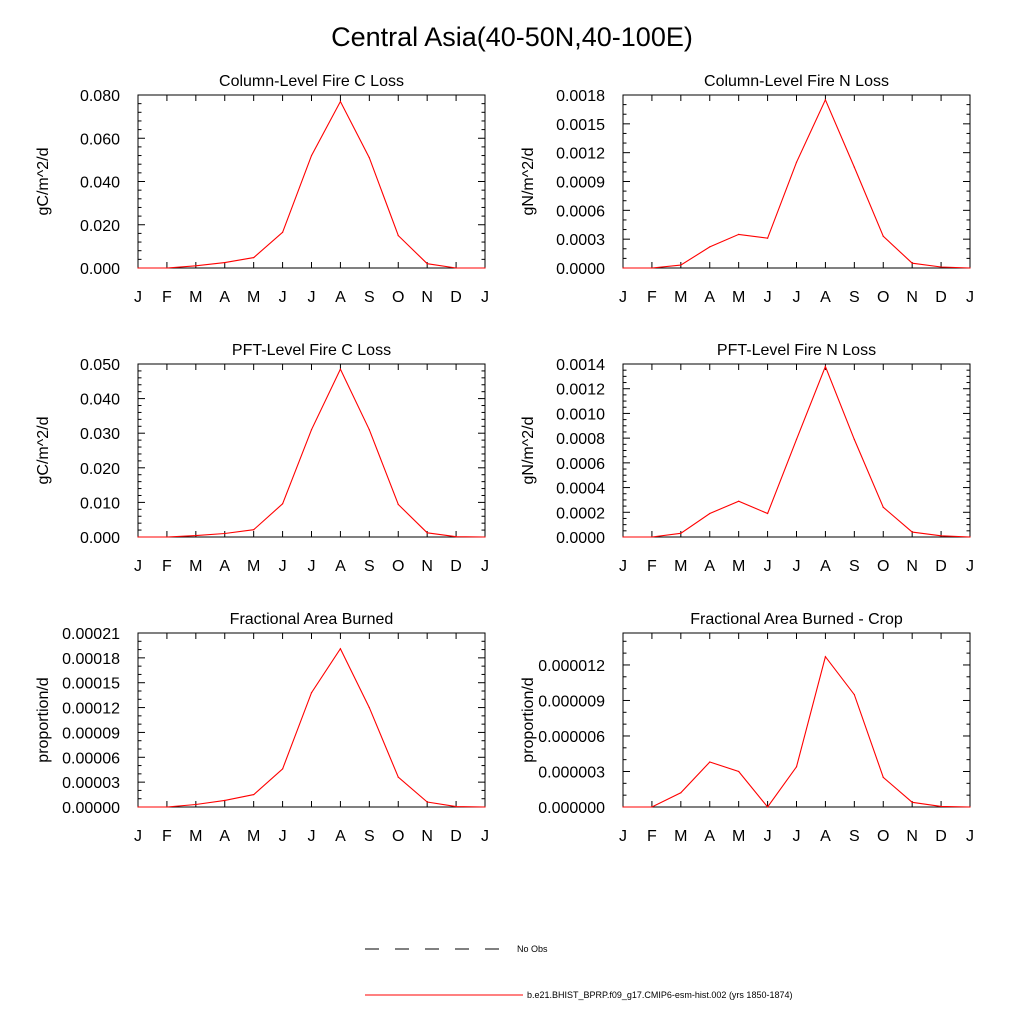 The height and width of the screenshot is (1024, 1024). I want to click on y-tick-label: 0.0010, so click(580, 414).